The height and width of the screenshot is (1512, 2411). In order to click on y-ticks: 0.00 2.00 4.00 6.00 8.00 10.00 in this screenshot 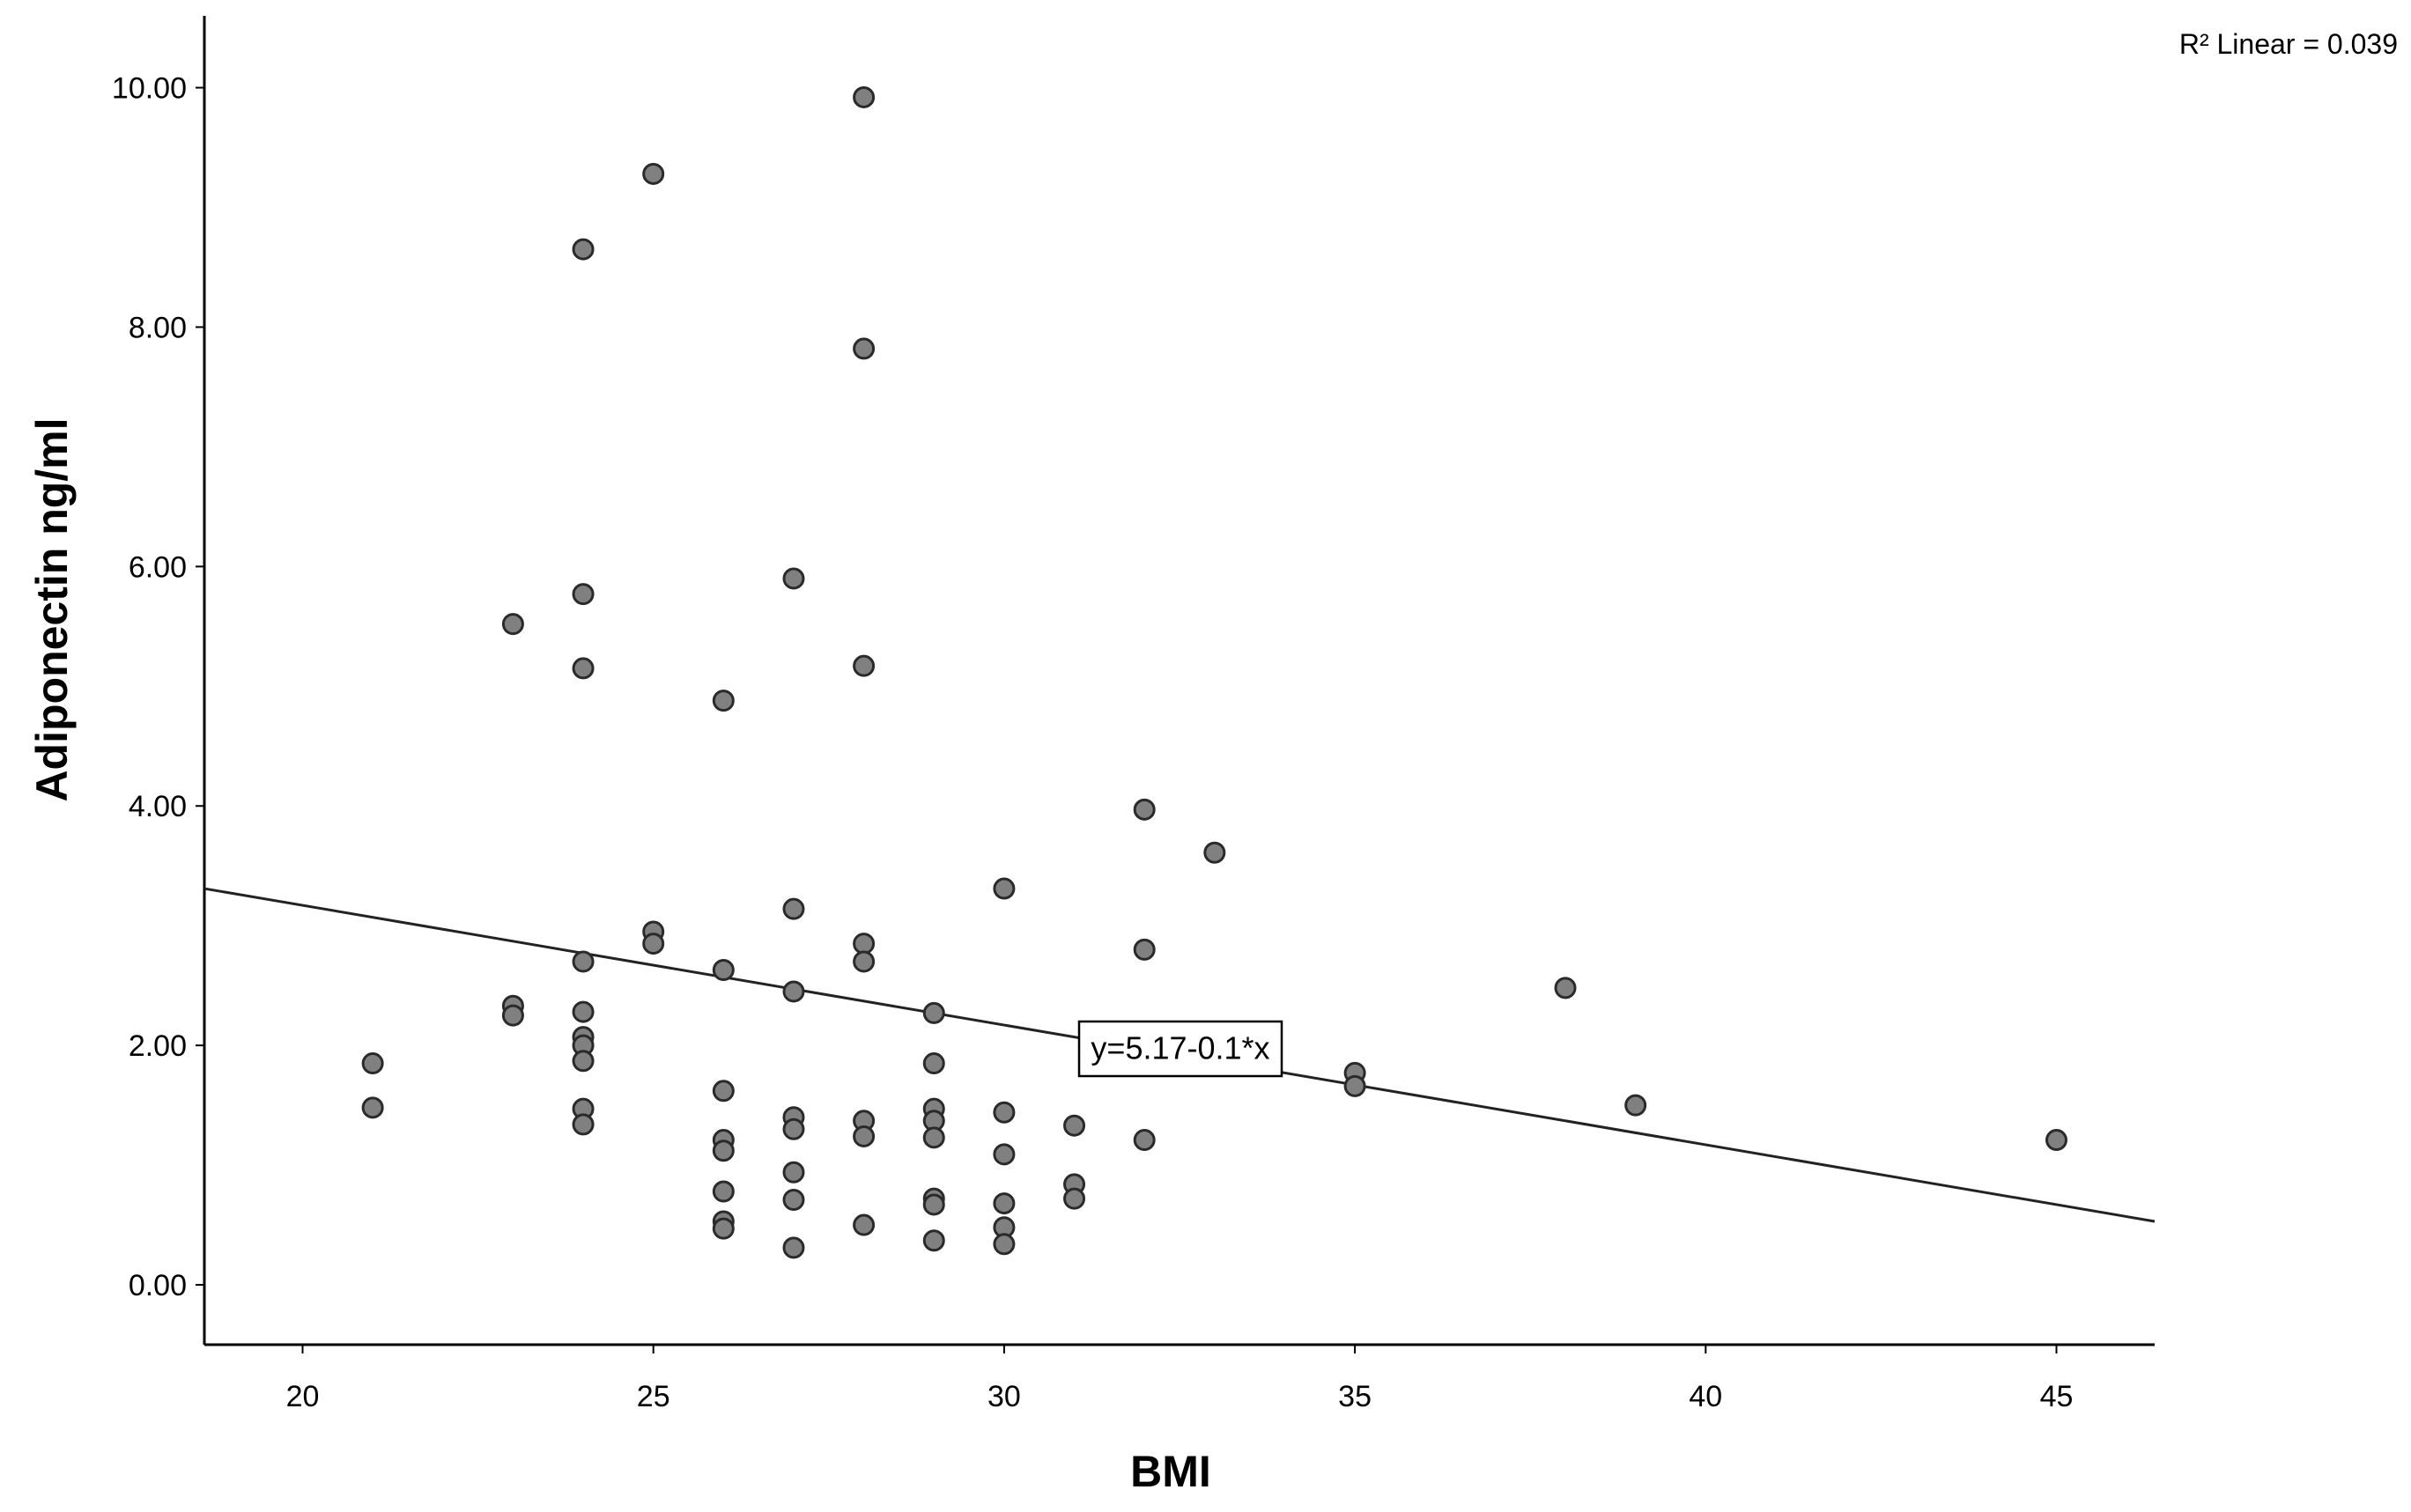, I will do `click(158, 687)`.